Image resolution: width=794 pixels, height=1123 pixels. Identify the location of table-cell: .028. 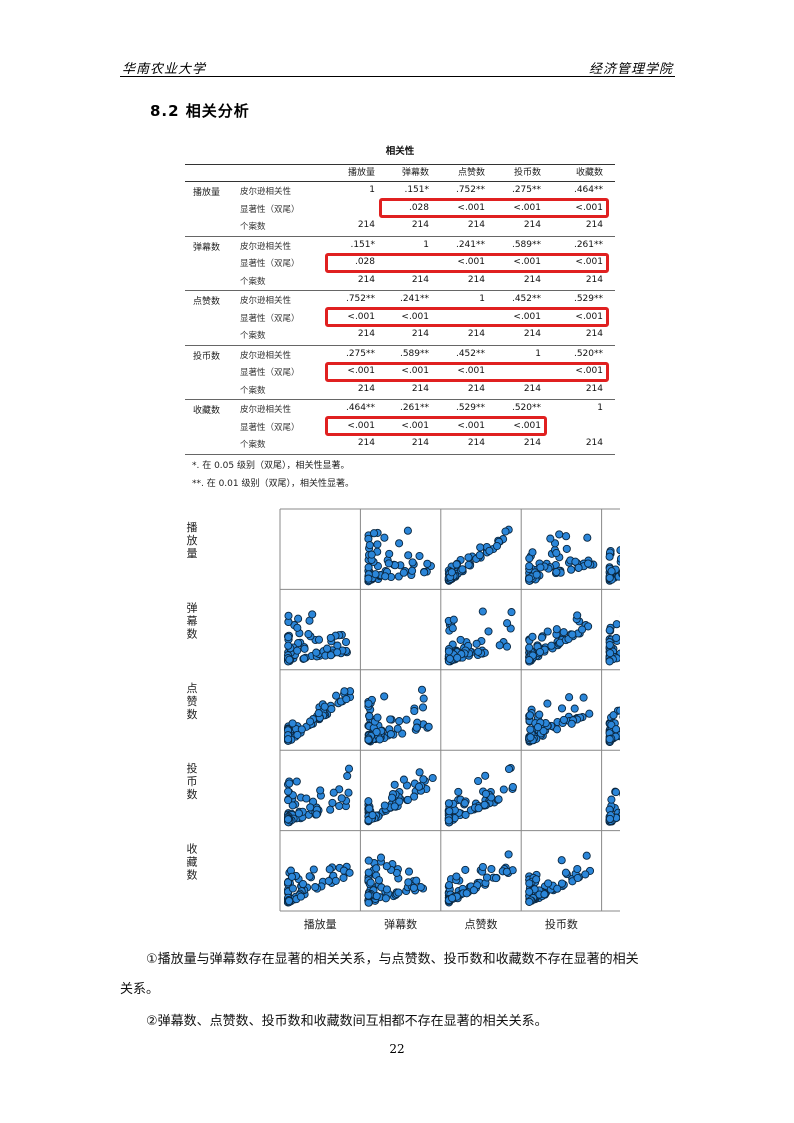
(364, 262).